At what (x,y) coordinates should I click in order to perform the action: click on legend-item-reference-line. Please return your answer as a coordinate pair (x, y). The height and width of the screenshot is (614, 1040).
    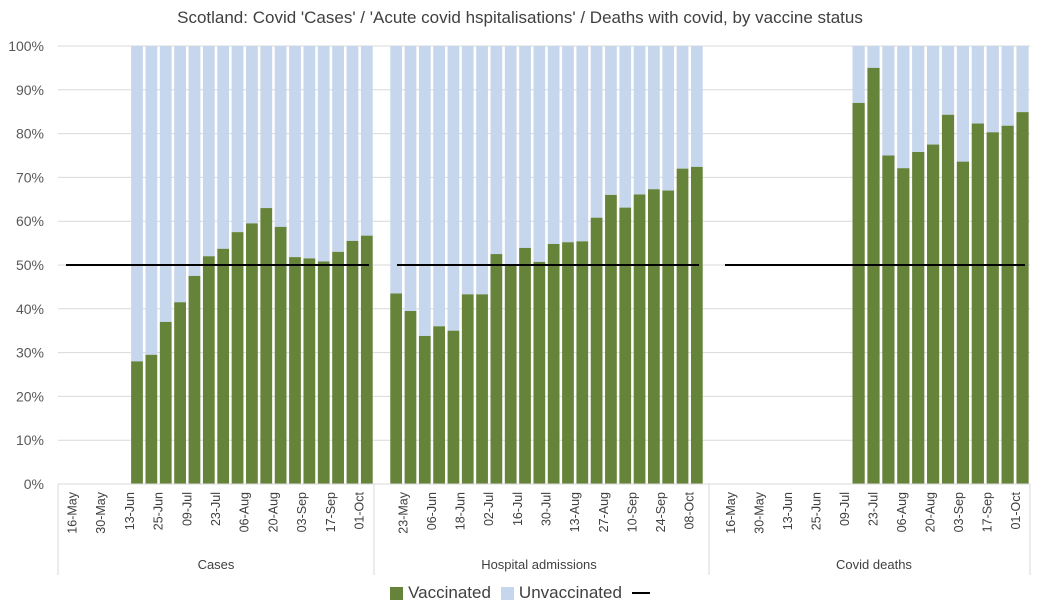
    Looking at the image, I should click on (640, 593).